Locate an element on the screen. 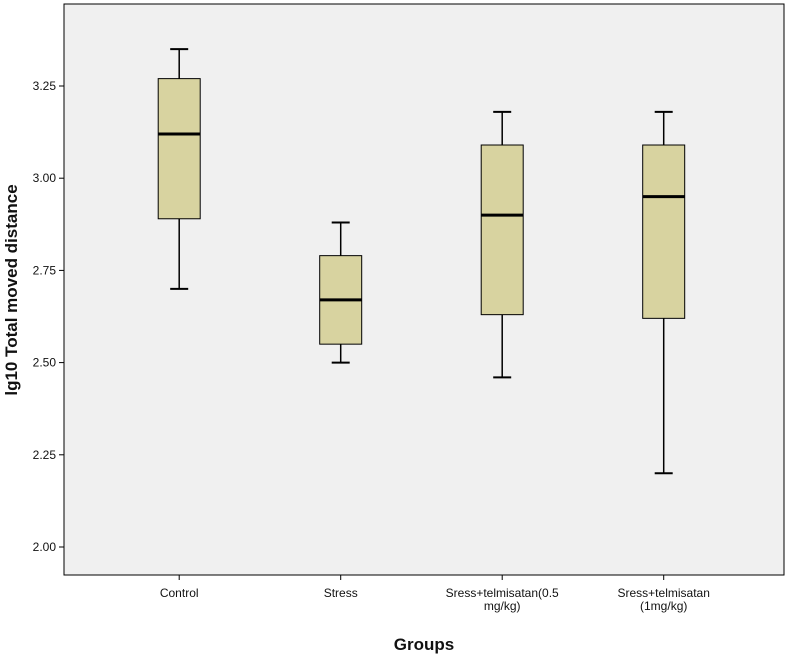  y-tick-label: 2.00 is located at coordinates (45, 547).